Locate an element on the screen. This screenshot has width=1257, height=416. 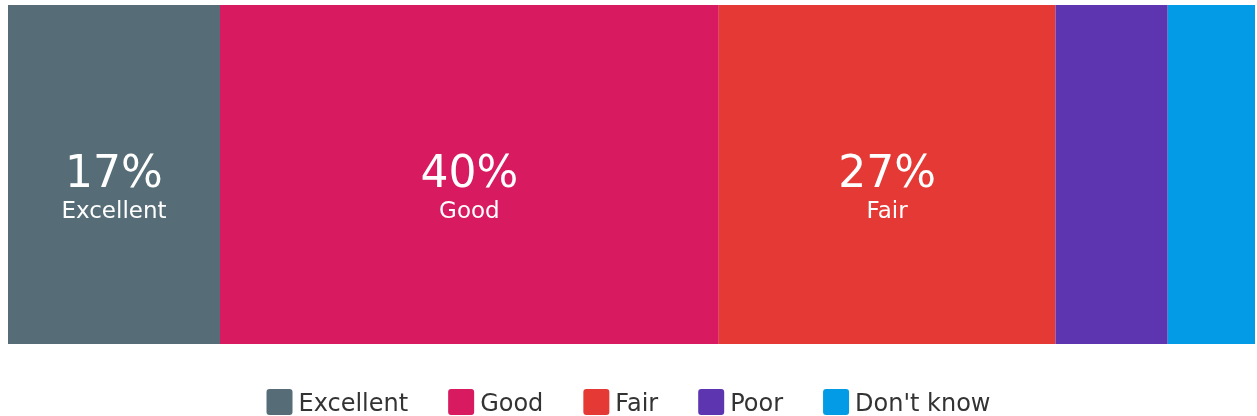
text: Good is located at coordinates (469, 209).